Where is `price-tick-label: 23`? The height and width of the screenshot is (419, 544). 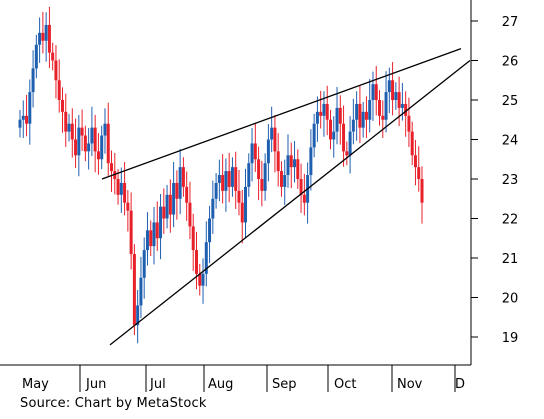 price-tick-label: 23 is located at coordinates (510, 180).